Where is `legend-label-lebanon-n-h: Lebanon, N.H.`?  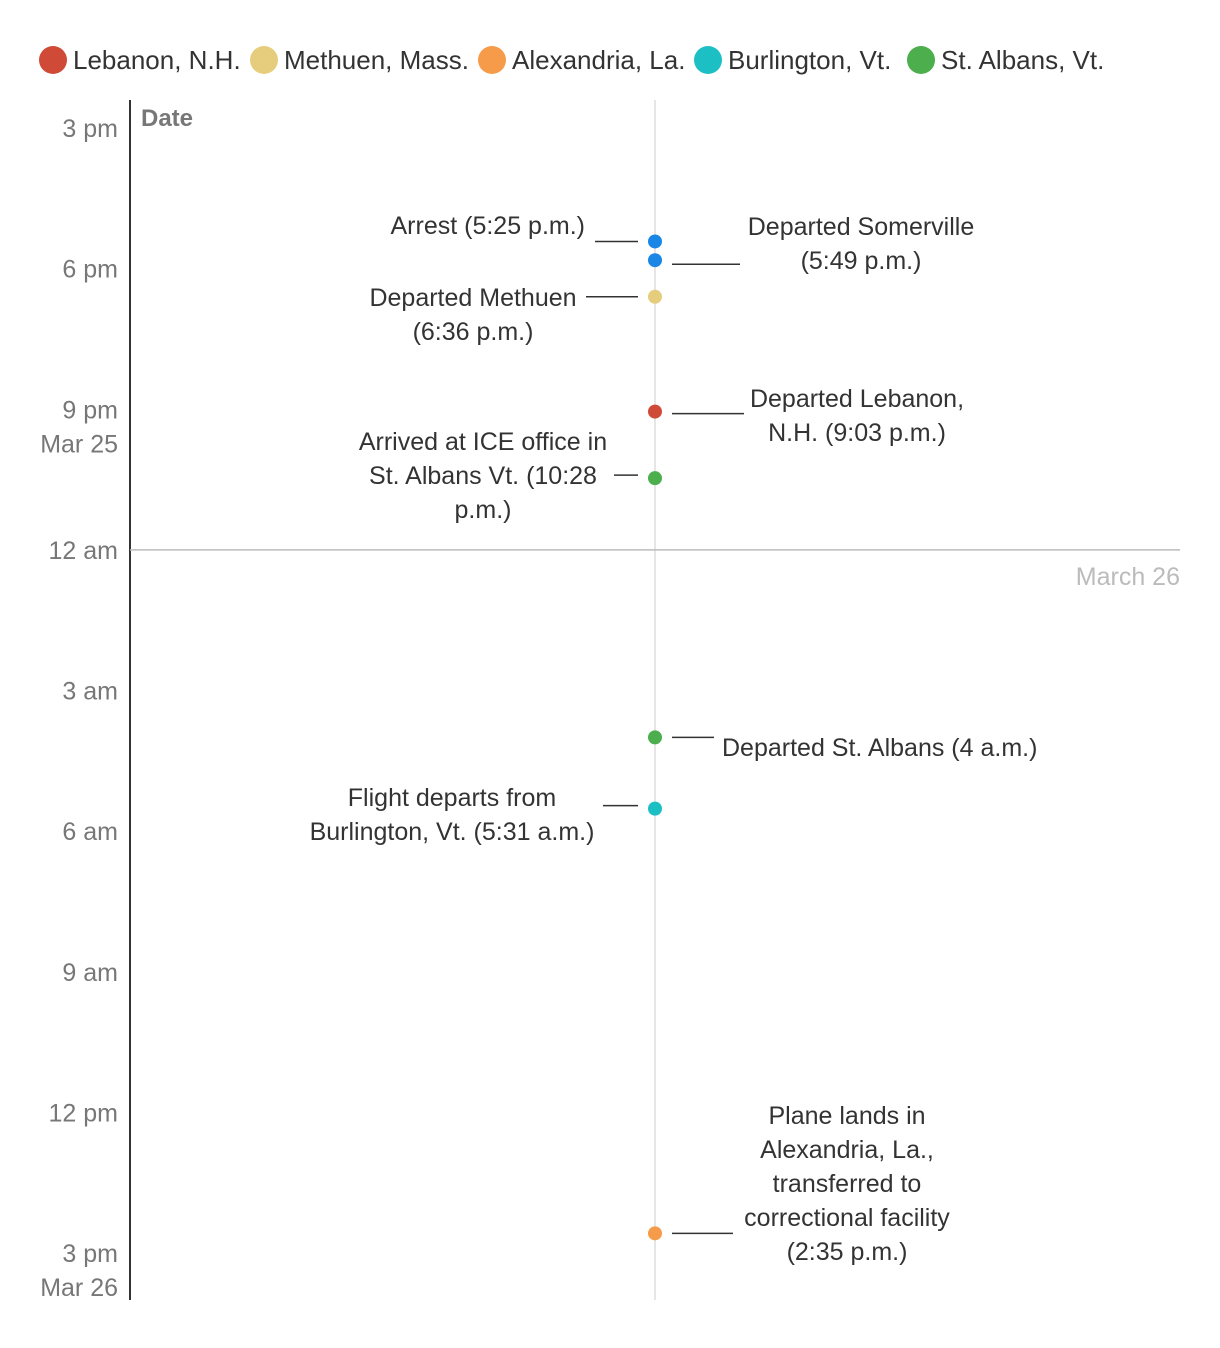 legend-label-lebanon-n-h: Lebanon, N.H. is located at coordinates (157, 60).